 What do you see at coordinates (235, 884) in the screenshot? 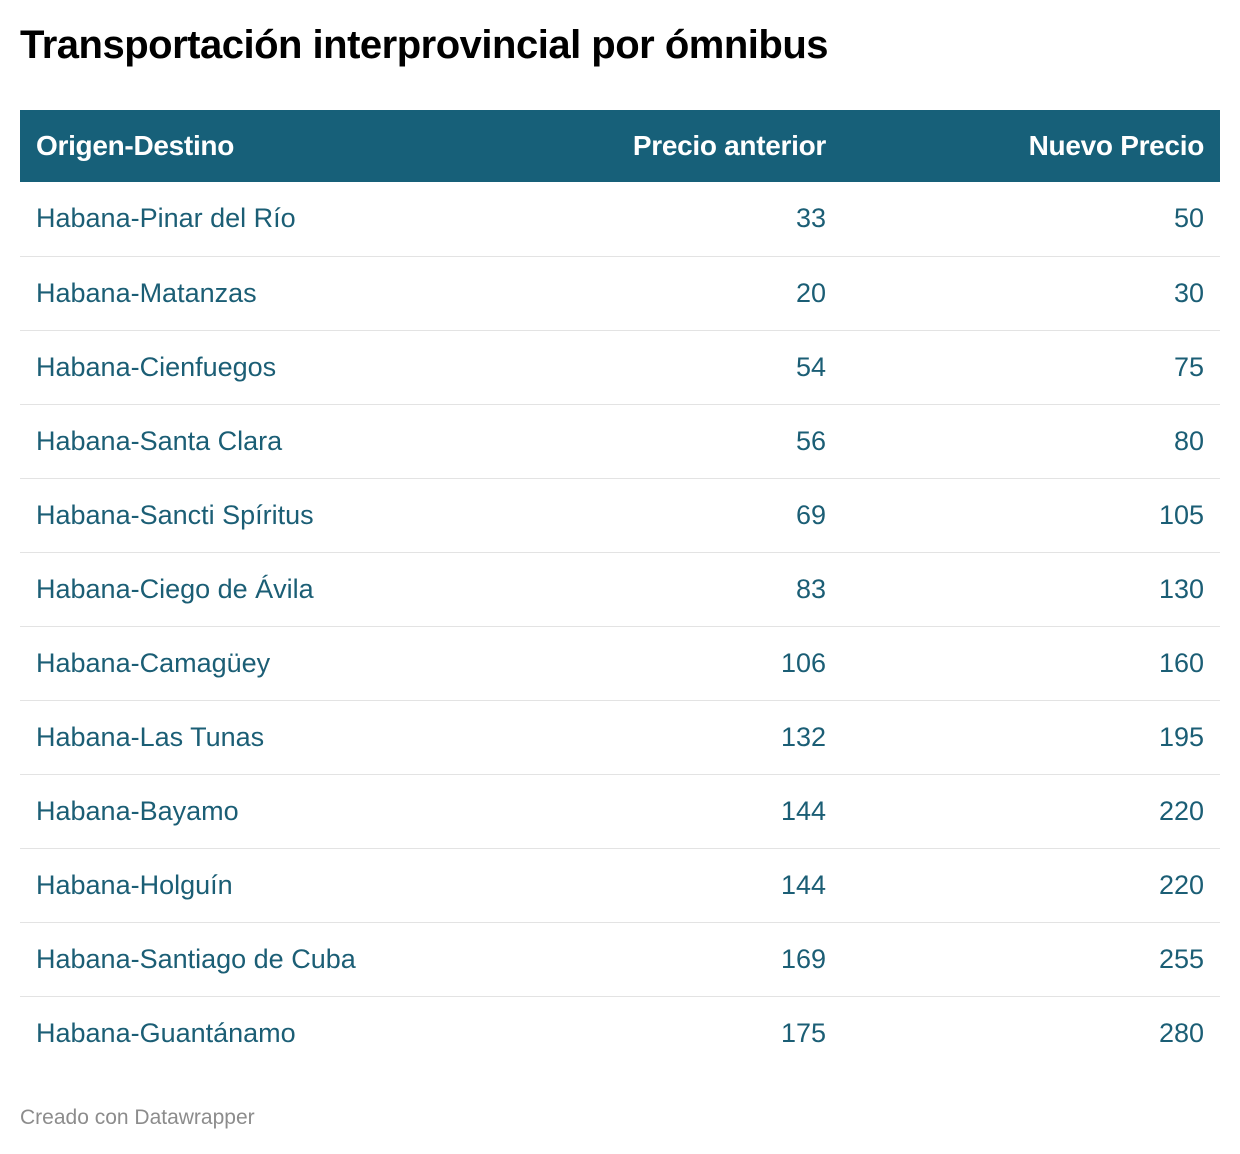
I see `cell-origen-destino: Habana-Holguín` at bounding box center [235, 884].